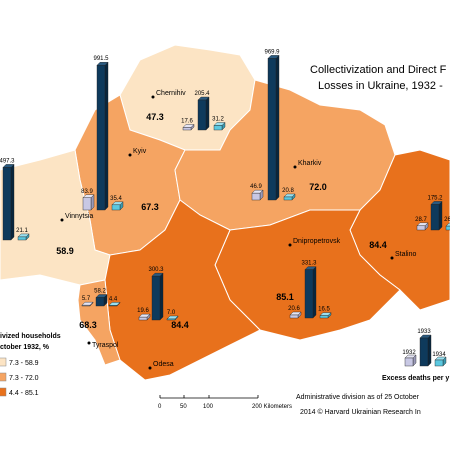 The height and width of the screenshot is (450, 450). Describe the element at coordinates (309, 264) in the screenshot. I see `bar-value-label: 331.3` at that location.